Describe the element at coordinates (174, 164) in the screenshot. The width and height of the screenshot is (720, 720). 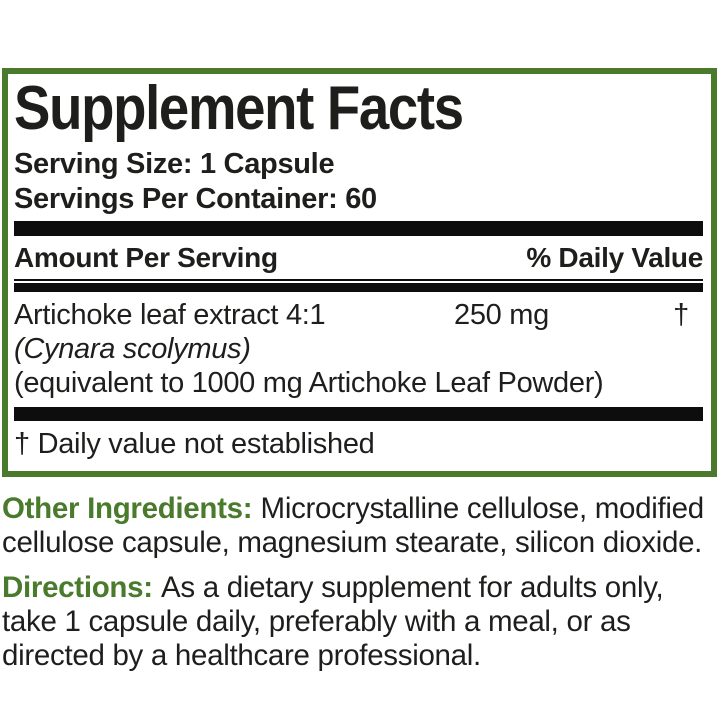
I see `serving-size: Serving Size: 1 Capsule` at that location.